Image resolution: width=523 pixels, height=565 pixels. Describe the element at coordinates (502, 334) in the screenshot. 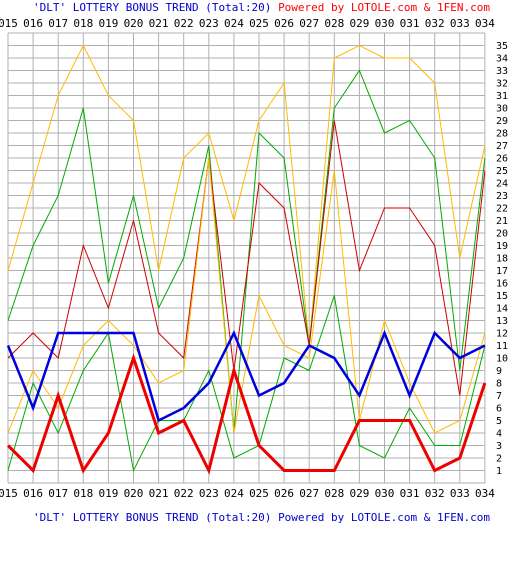

I see `y-tick-label: 12` at that location.